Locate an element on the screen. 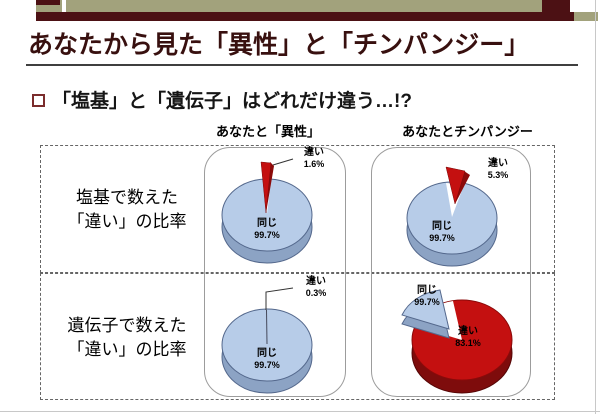 The height and width of the screenshot is (414, 600). column-header-chimpanzee: あなたとチンパンジー is located at coordinates (467, 131).